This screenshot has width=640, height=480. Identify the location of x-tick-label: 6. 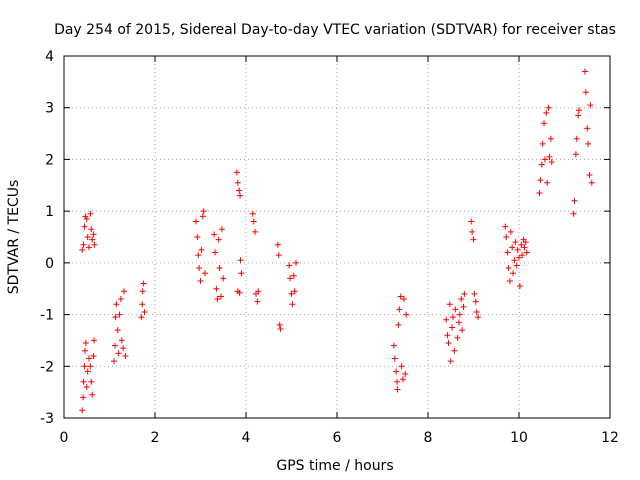
(337, 438).